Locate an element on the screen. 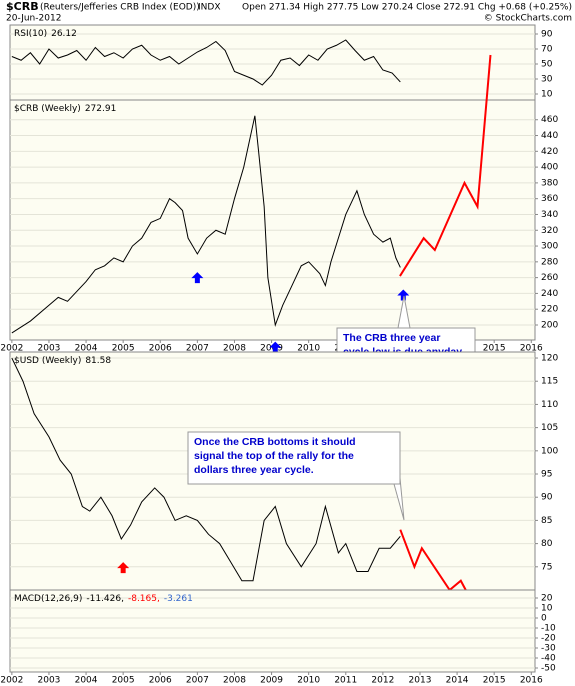 The width and height of the screenshot is (575, 686). legend-name: $USD (Weekly) is located at coordinates (47, 361).